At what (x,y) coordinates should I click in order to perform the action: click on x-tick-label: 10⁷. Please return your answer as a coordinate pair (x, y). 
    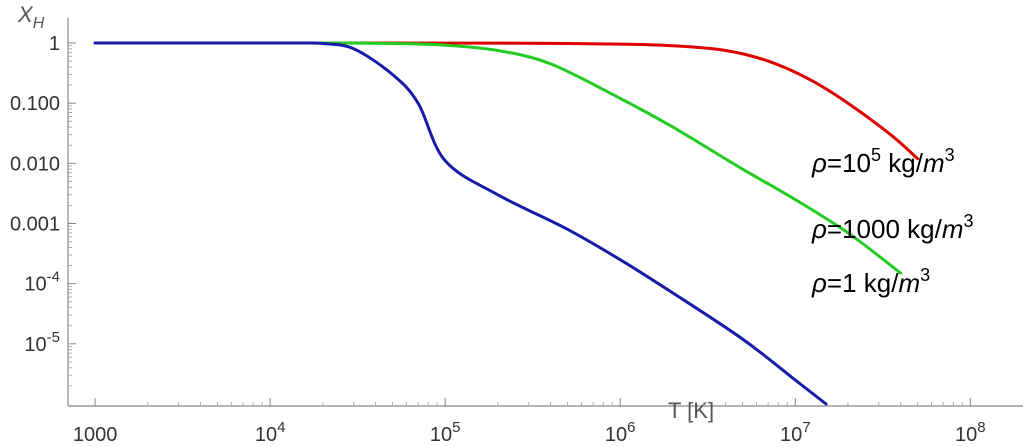
    Looking at the image, I should click on (795, 432).